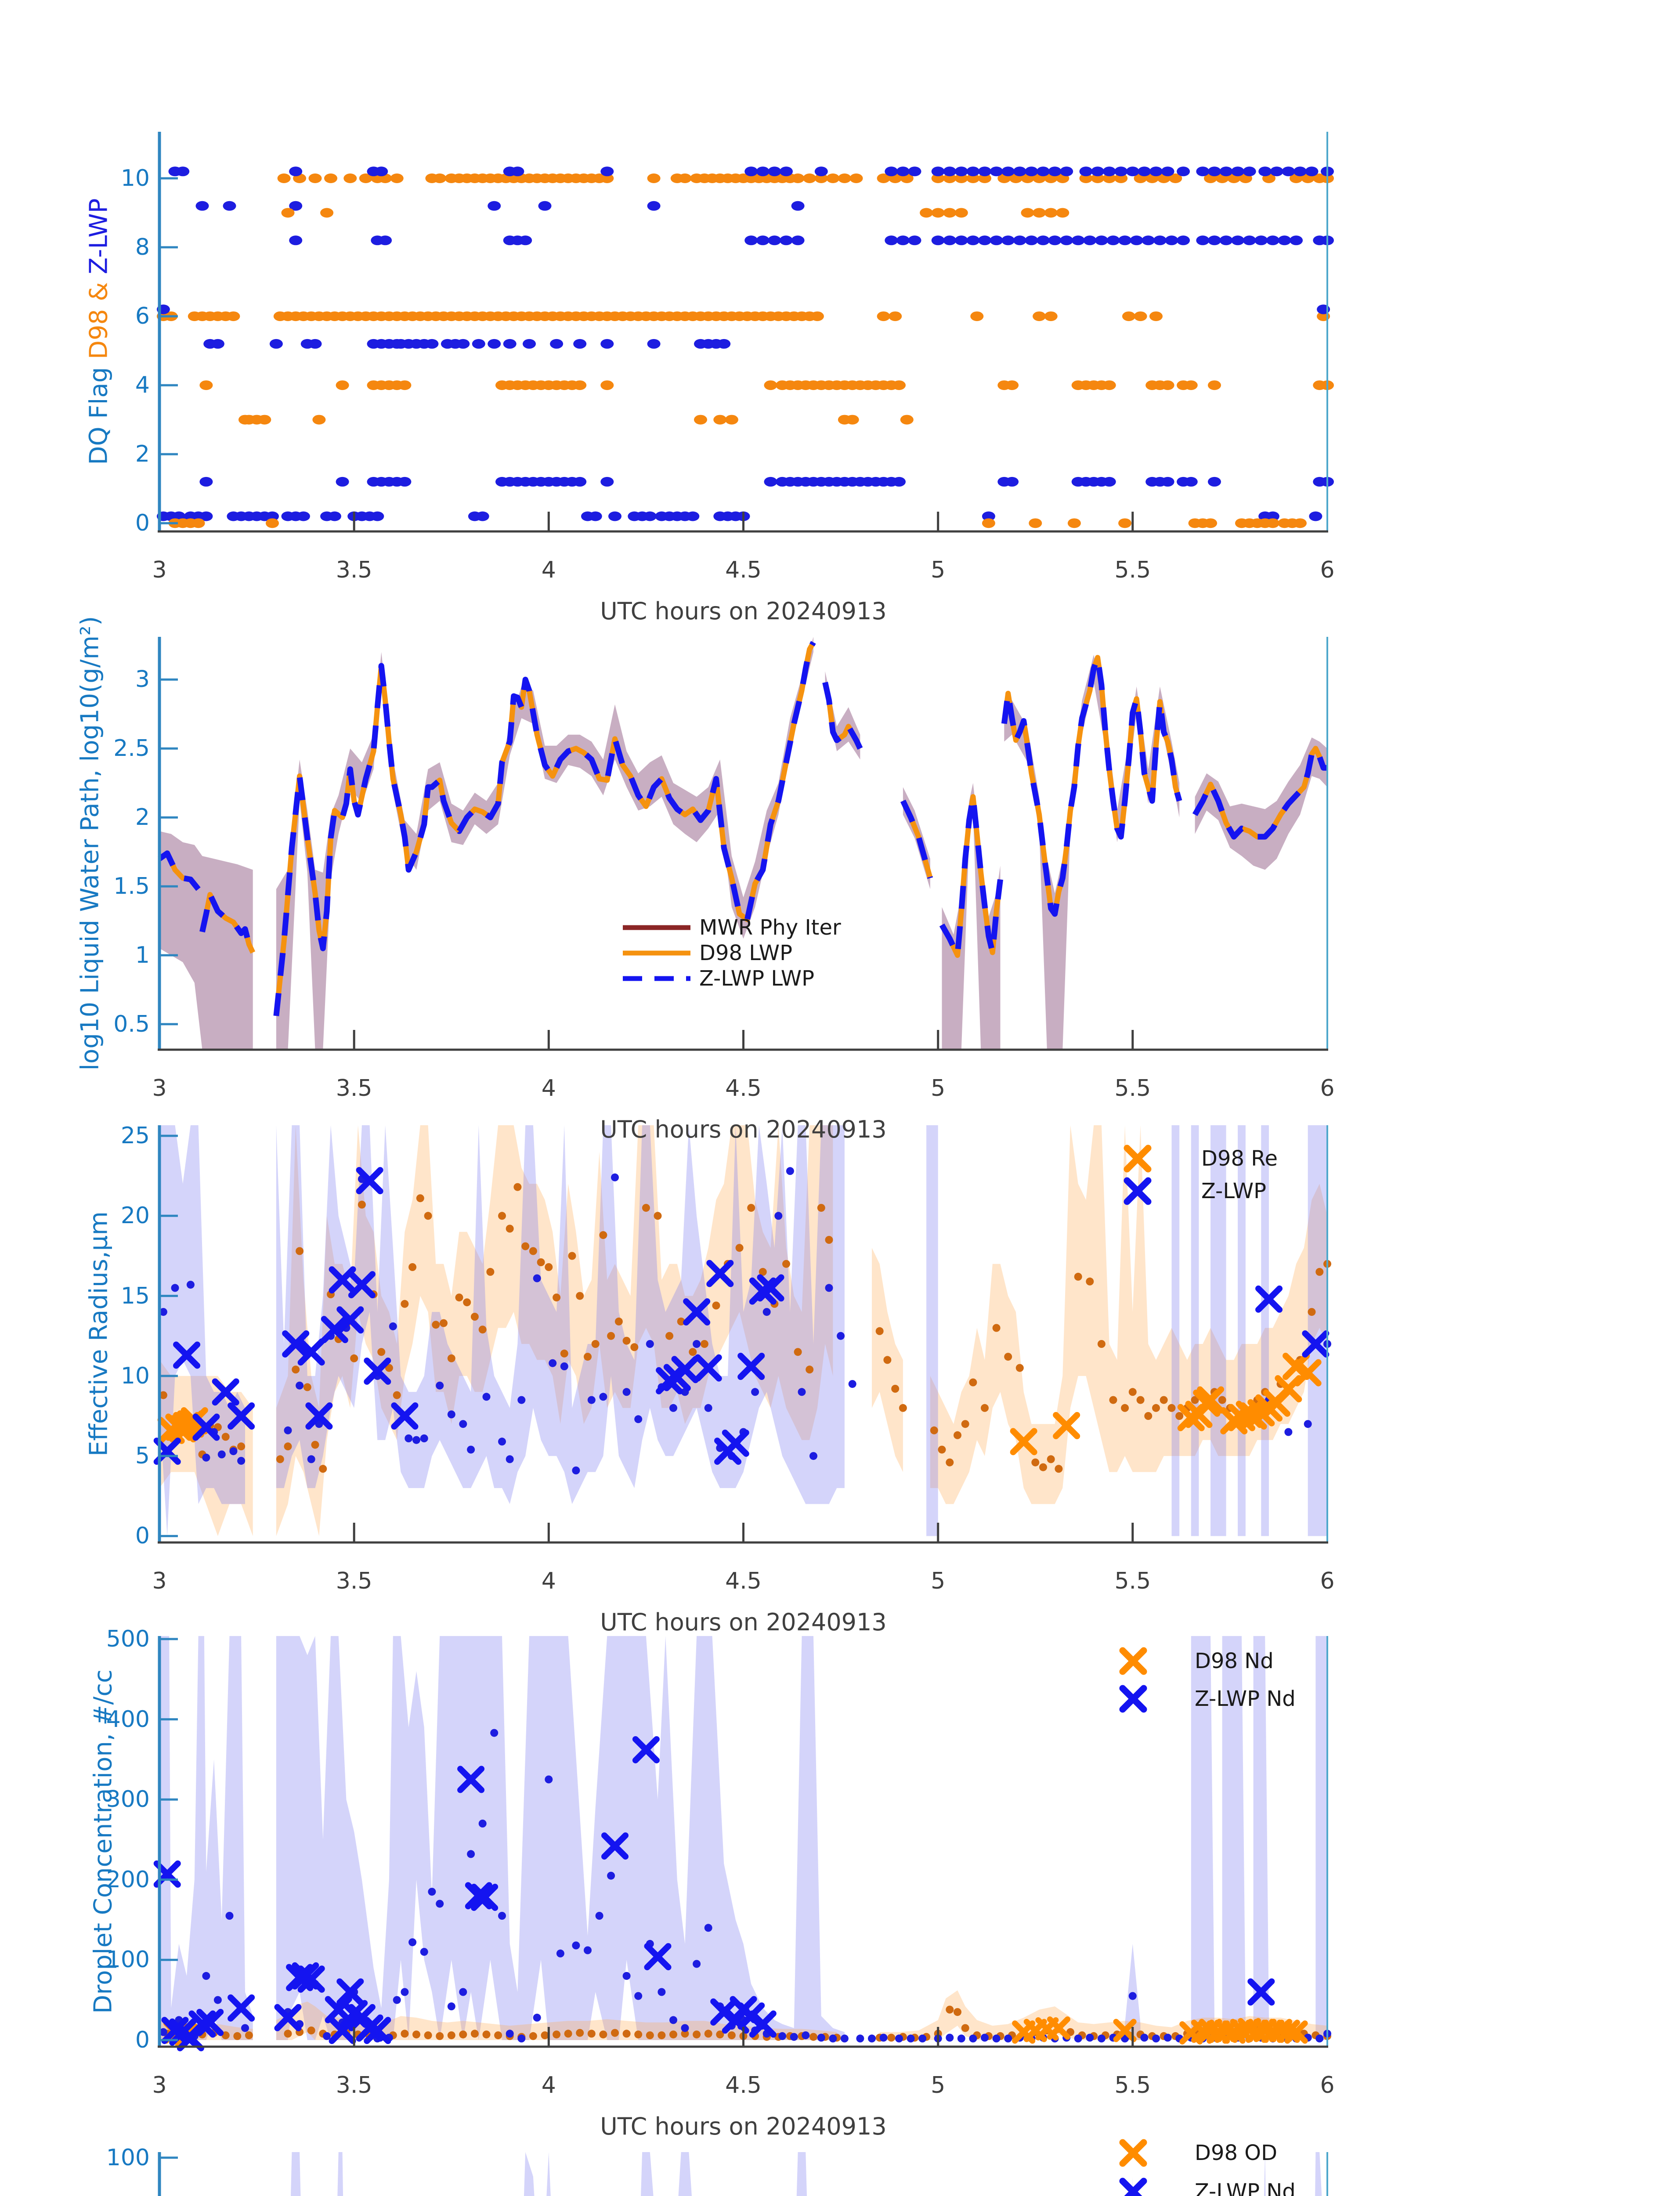 The height and width of the screenshot is (2196, 1680). Describe the element at coordinates (743, 570) in the screenshot. I see `x-tick-label-p0: 4.5` at that location.